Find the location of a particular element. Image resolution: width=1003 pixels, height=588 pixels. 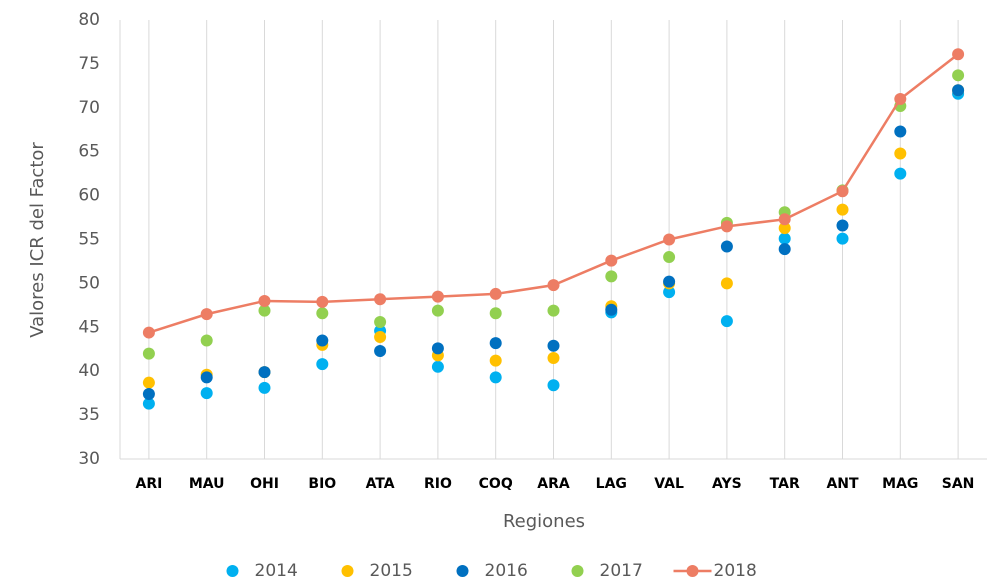

y-tick-label: 80 is located at coordinates (89, 20).